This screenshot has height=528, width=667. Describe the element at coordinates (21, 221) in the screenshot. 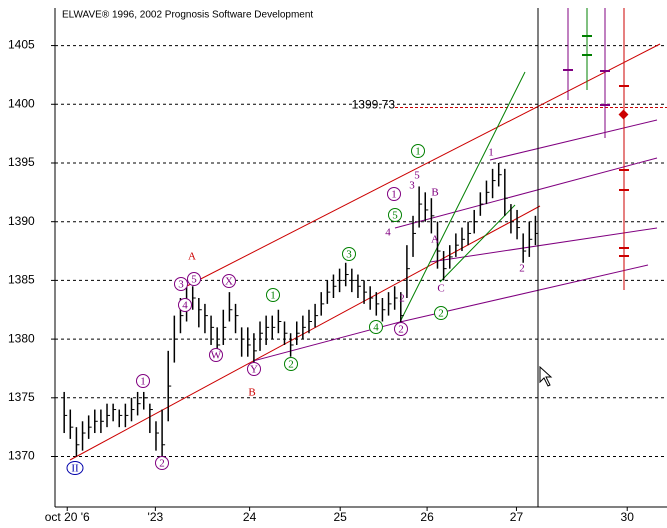

I see `y-tick-label: 1390` at that location.